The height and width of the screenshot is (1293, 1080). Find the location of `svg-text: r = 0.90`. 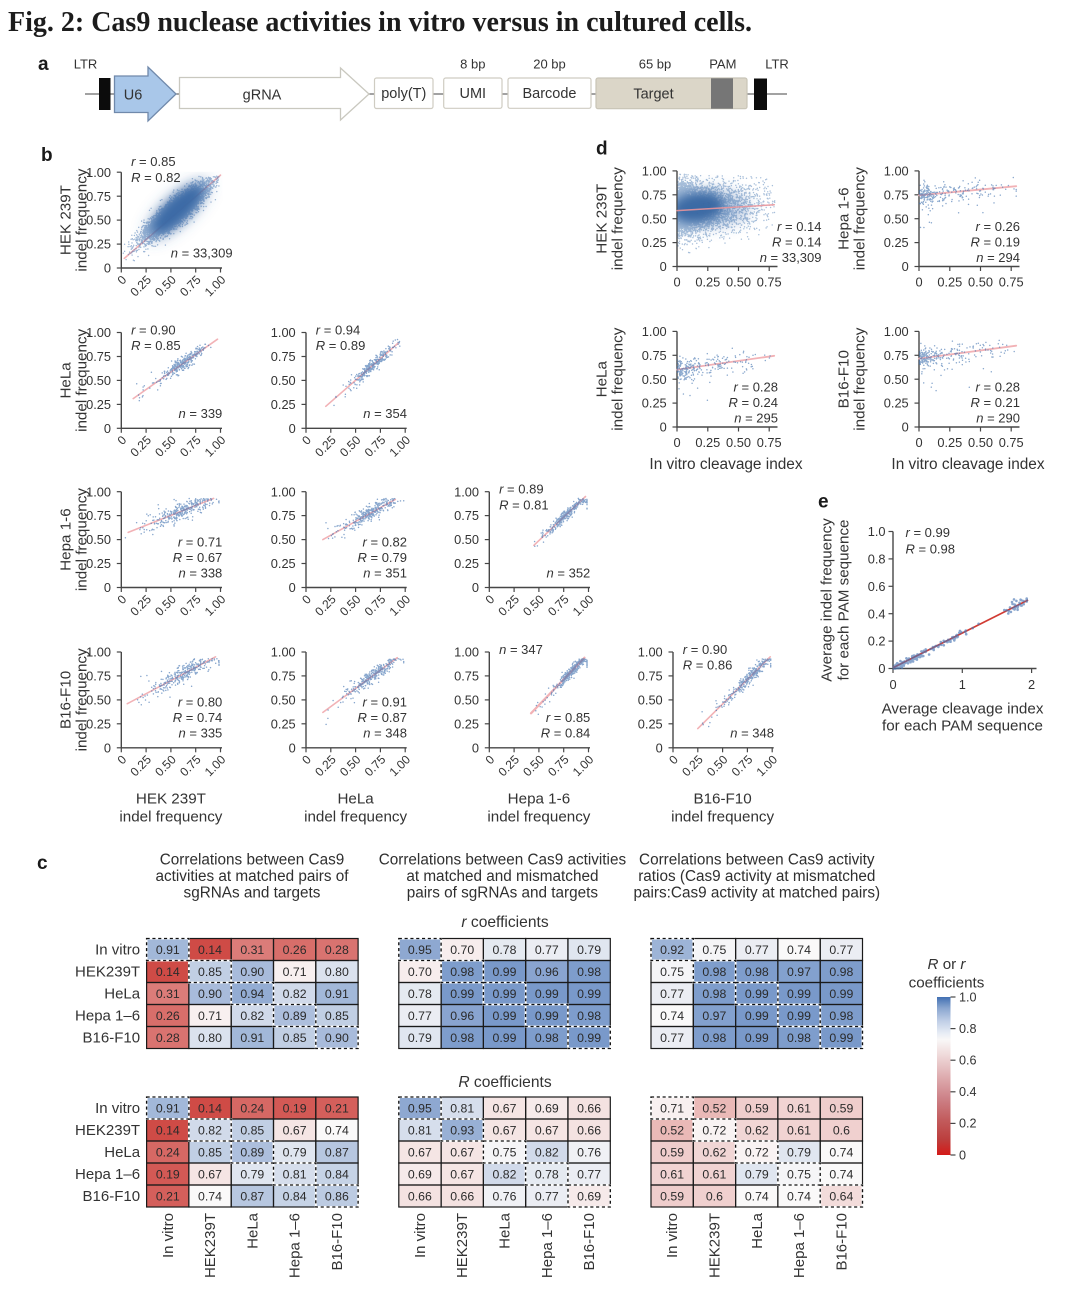

svg-text: r = 0.90 is located at coordinates (153, 330).